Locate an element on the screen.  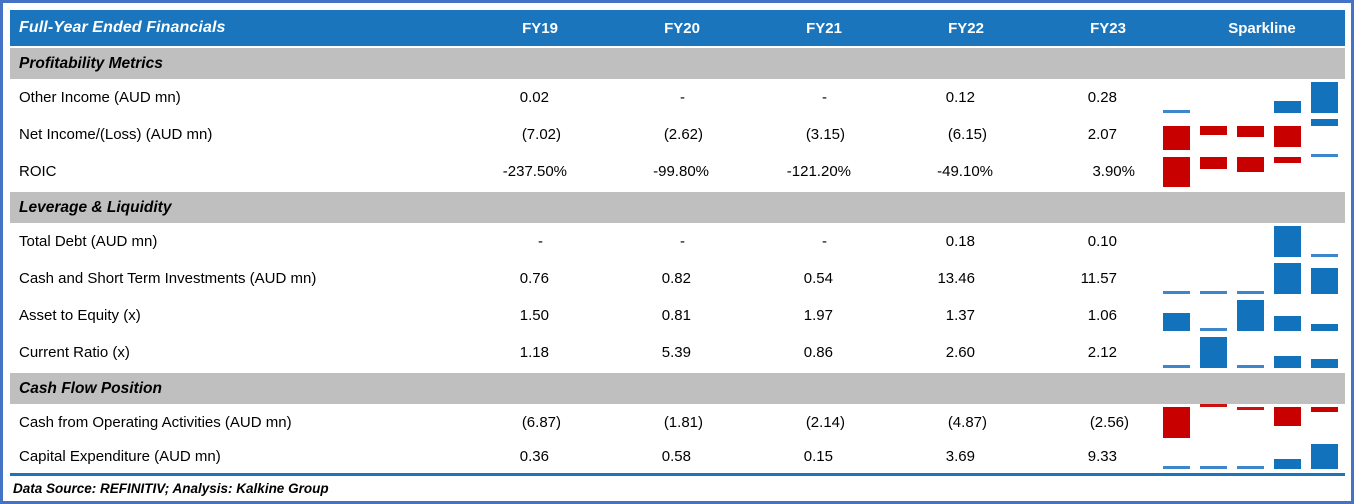
metric-label: Other Income (AUD mn) is located at coordinates (100, 97).